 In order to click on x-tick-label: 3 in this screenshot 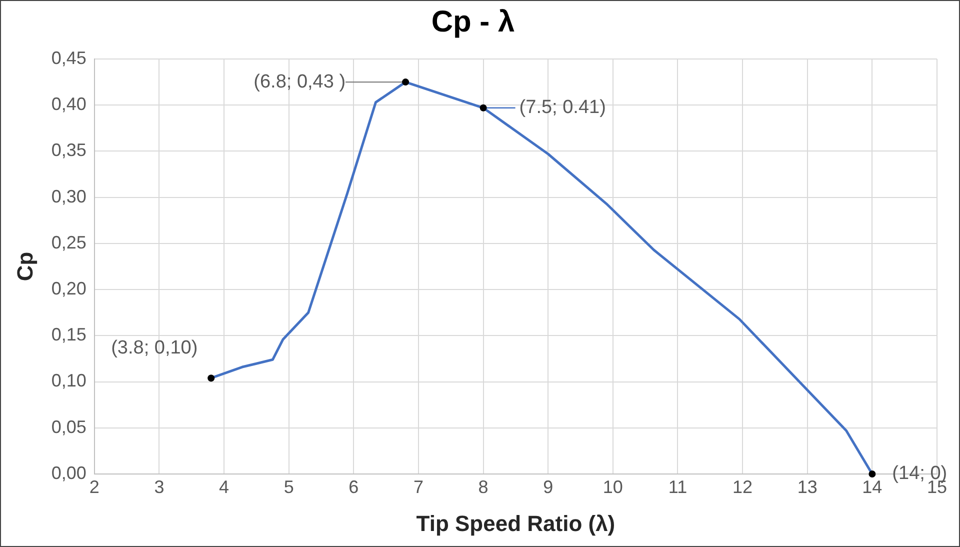, I will do `click(159, 486)`.